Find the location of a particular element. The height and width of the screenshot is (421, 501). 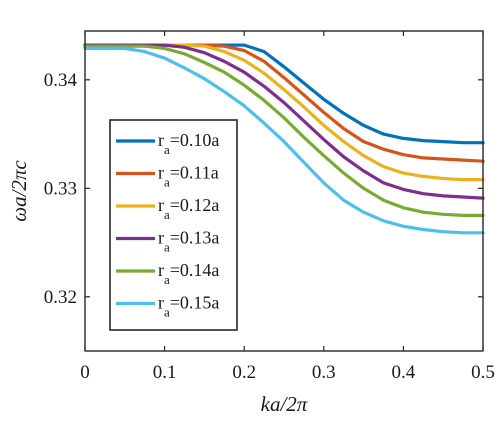

y-tick-label: 0.32 is located at coordinates (60, 297).